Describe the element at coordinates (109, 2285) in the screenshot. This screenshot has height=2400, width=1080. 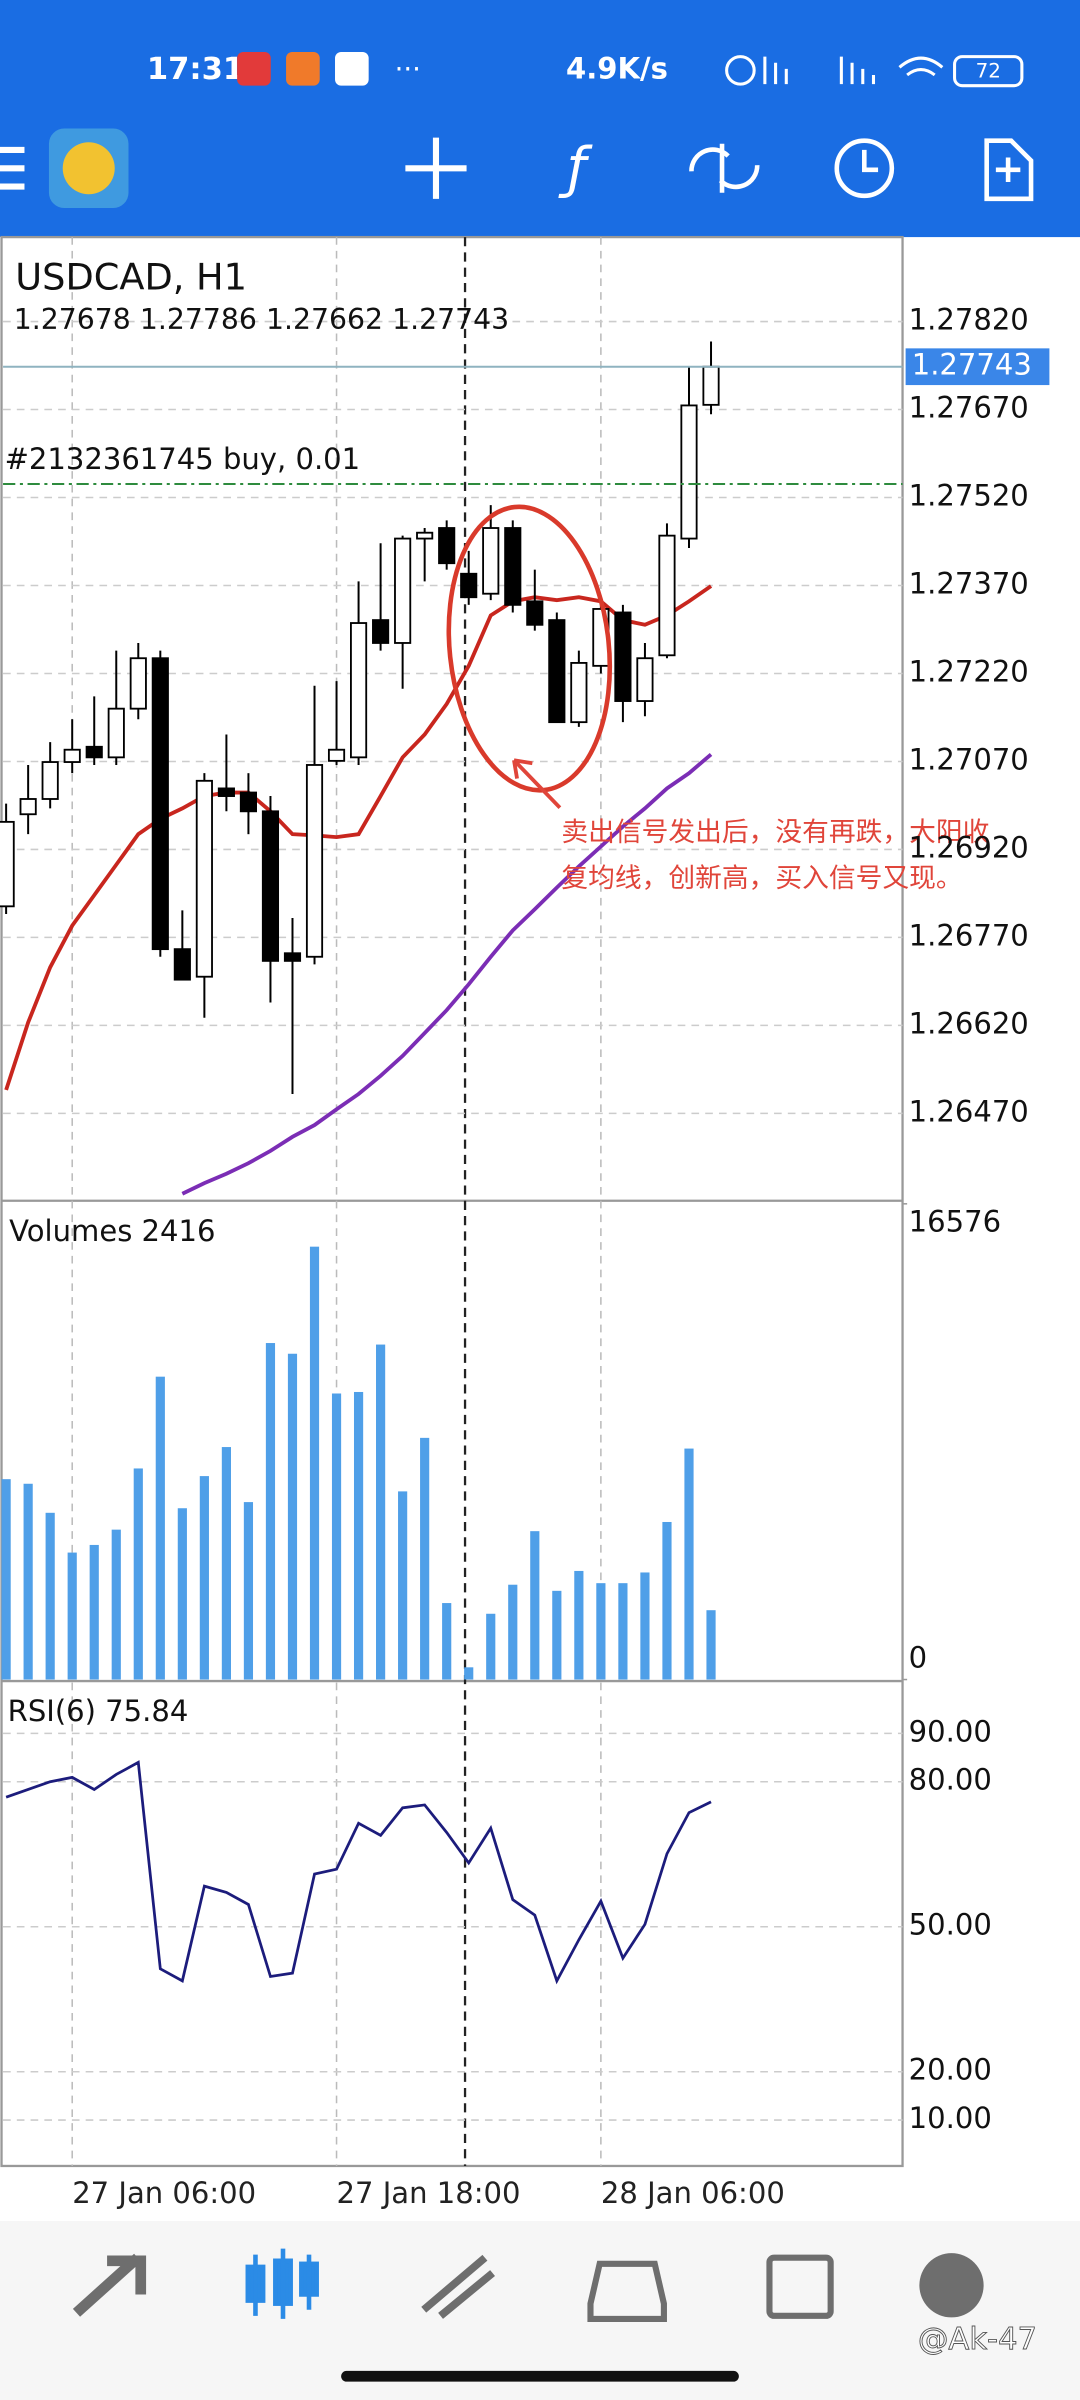
I see `nav-quotes` at that location.